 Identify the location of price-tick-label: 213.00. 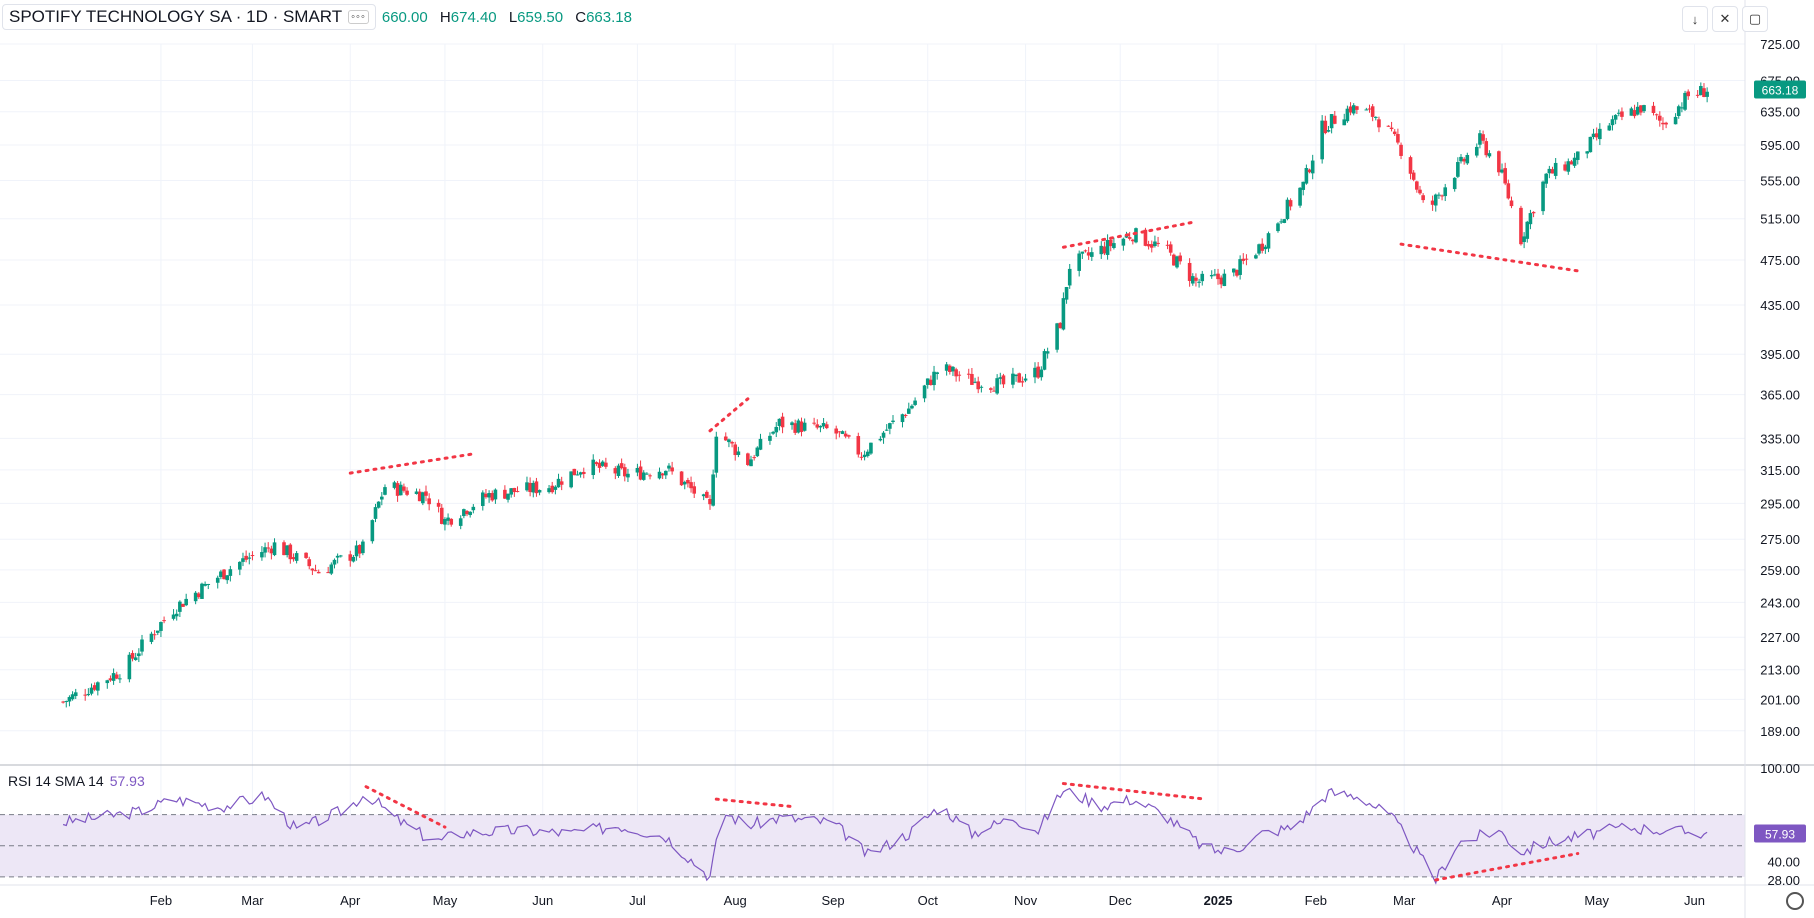
(1780, 670).